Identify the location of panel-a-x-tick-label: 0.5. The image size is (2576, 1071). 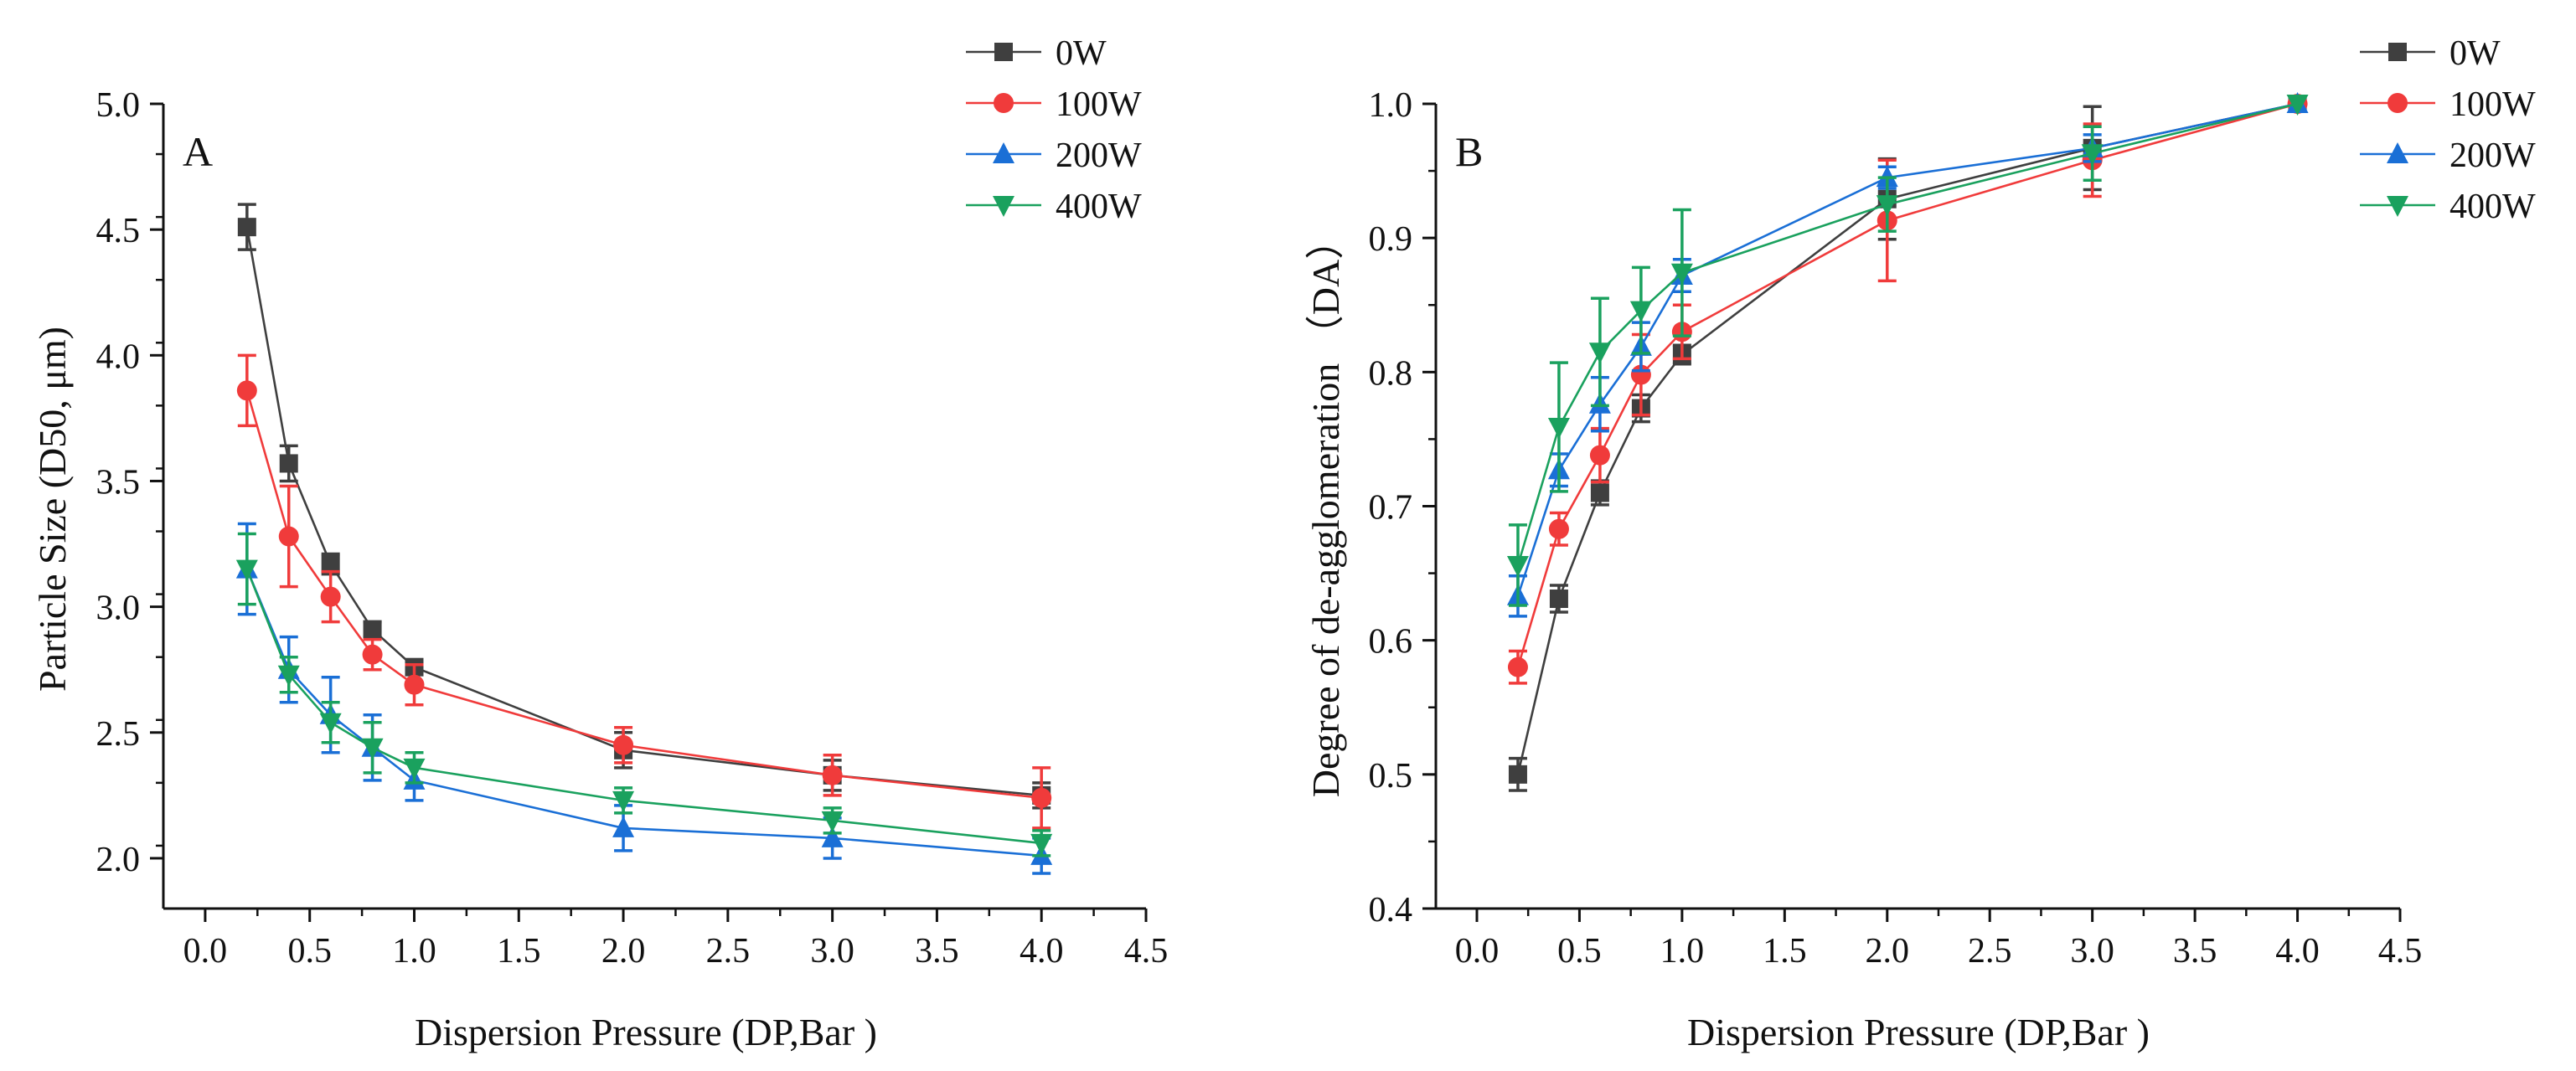
(309, 951).